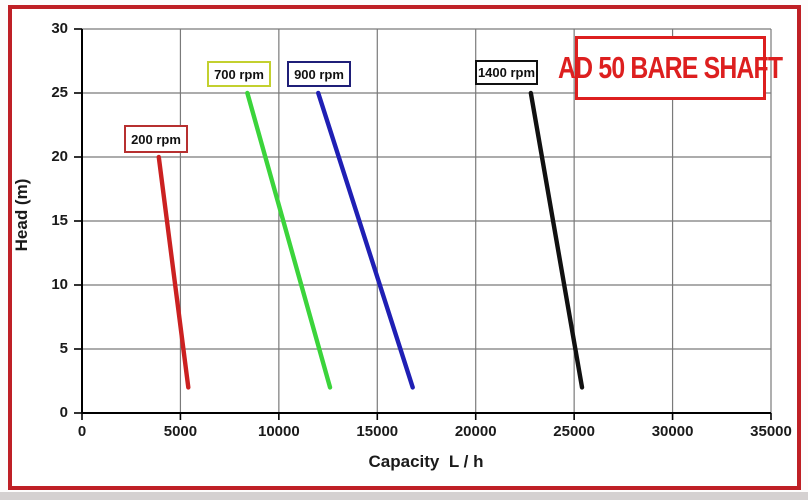  Describe the element at coordinates (365, 240) in the screenshot. I see `curve-900rpm` at that location.